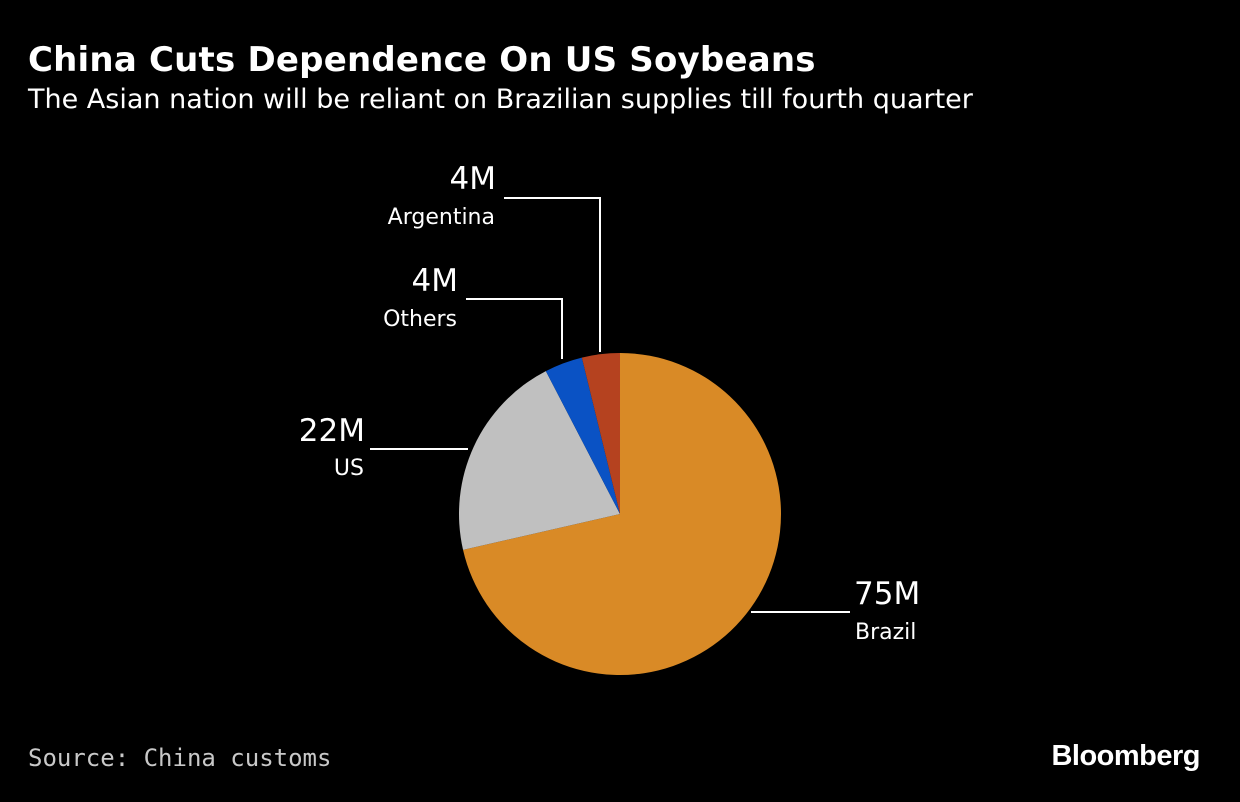  Describe the element at coordinates (887, 594) in the screenshot. I see `brazil-value-label: 75M` at that location.